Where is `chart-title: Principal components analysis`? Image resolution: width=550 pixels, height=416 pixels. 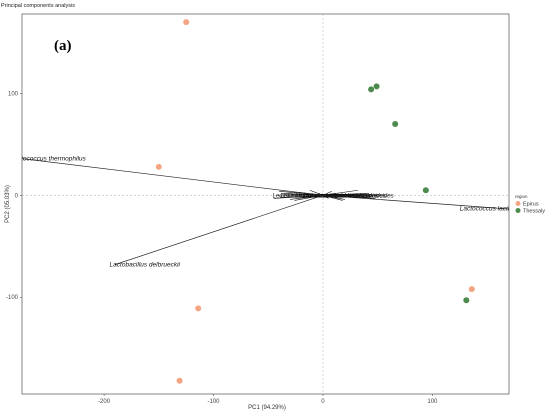
chart-title: Principal components analysis is located at coordinates (38, 6).